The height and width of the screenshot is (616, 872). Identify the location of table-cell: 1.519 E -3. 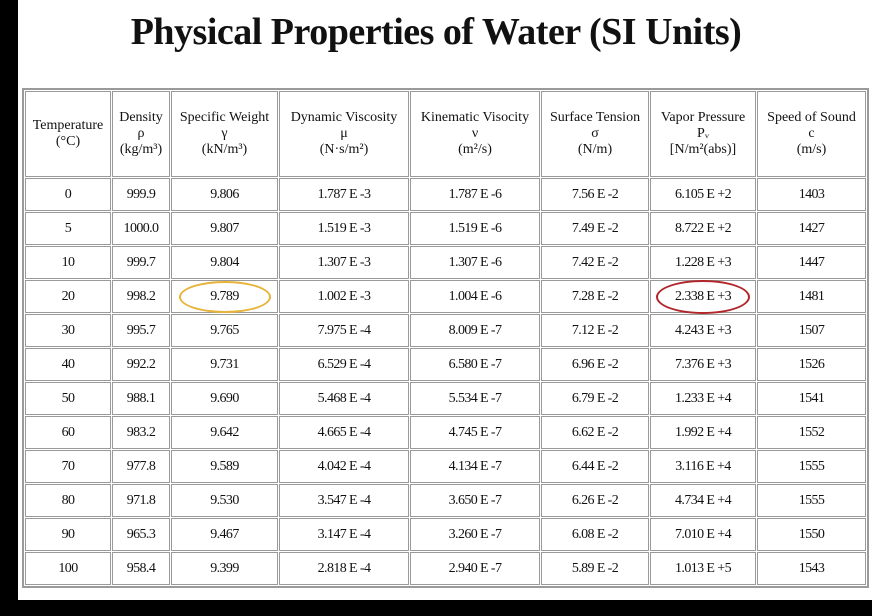
(344, 228).